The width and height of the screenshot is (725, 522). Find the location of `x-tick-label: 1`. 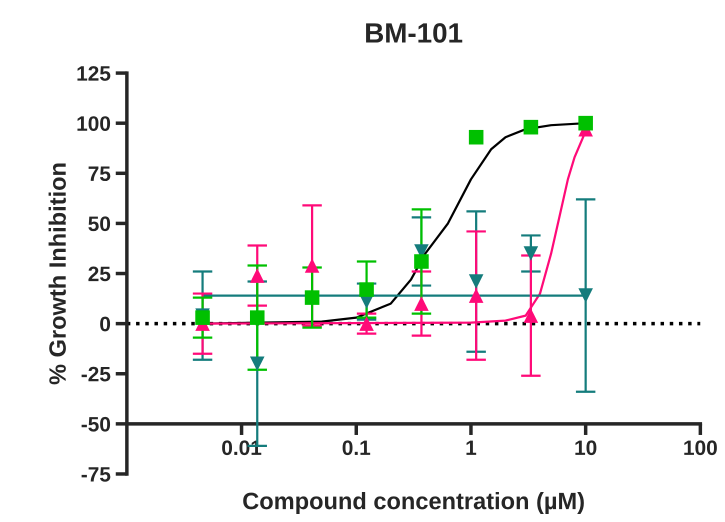

x-tick-label: 1 is located at coordinates (471, 447).